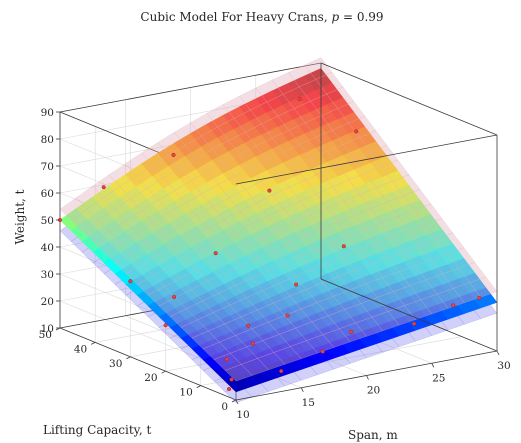 This screenshot has height=443, width=521. I want to click on x-tick-label-4: 30, so click(503, 366).